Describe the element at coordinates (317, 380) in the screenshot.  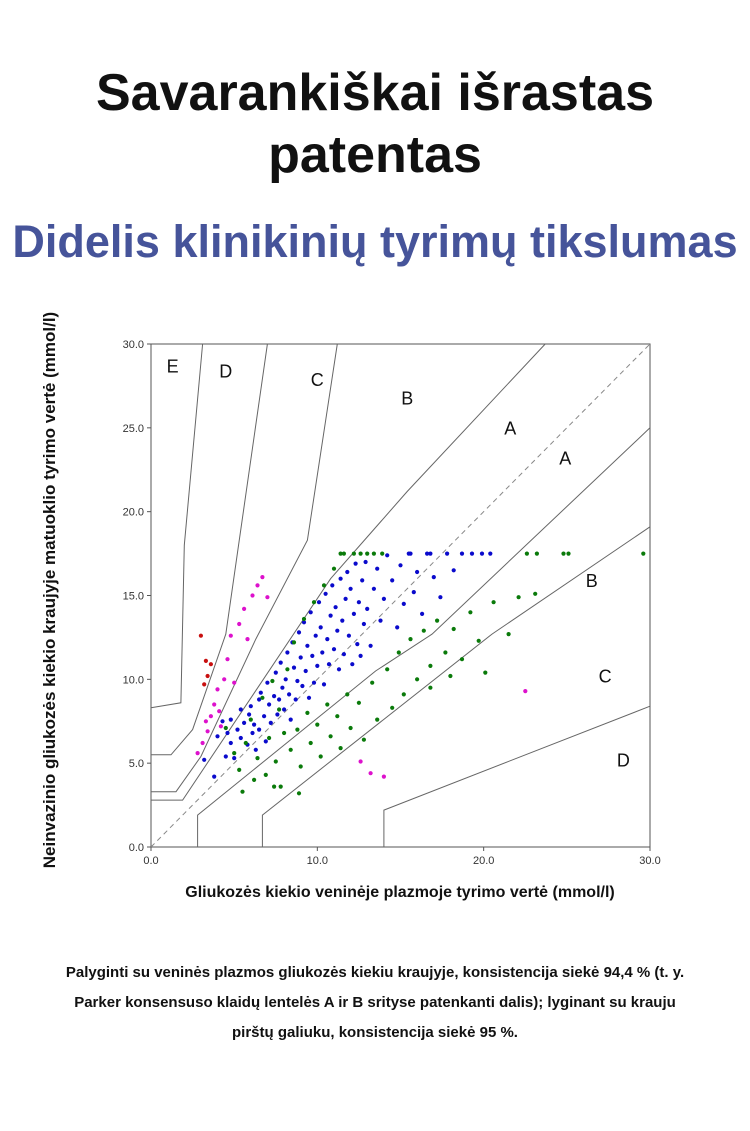
I see `zone-label-c-2: C` at that location.